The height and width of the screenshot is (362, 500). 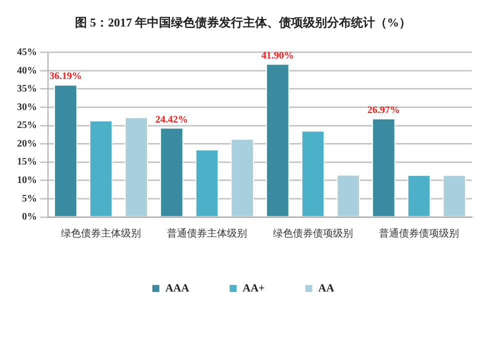 What do you see at coordinates (101, 234) in the screenshot?
I see `x-tick-label: 绿色债券主体级别` at bounding box center [101, 234].